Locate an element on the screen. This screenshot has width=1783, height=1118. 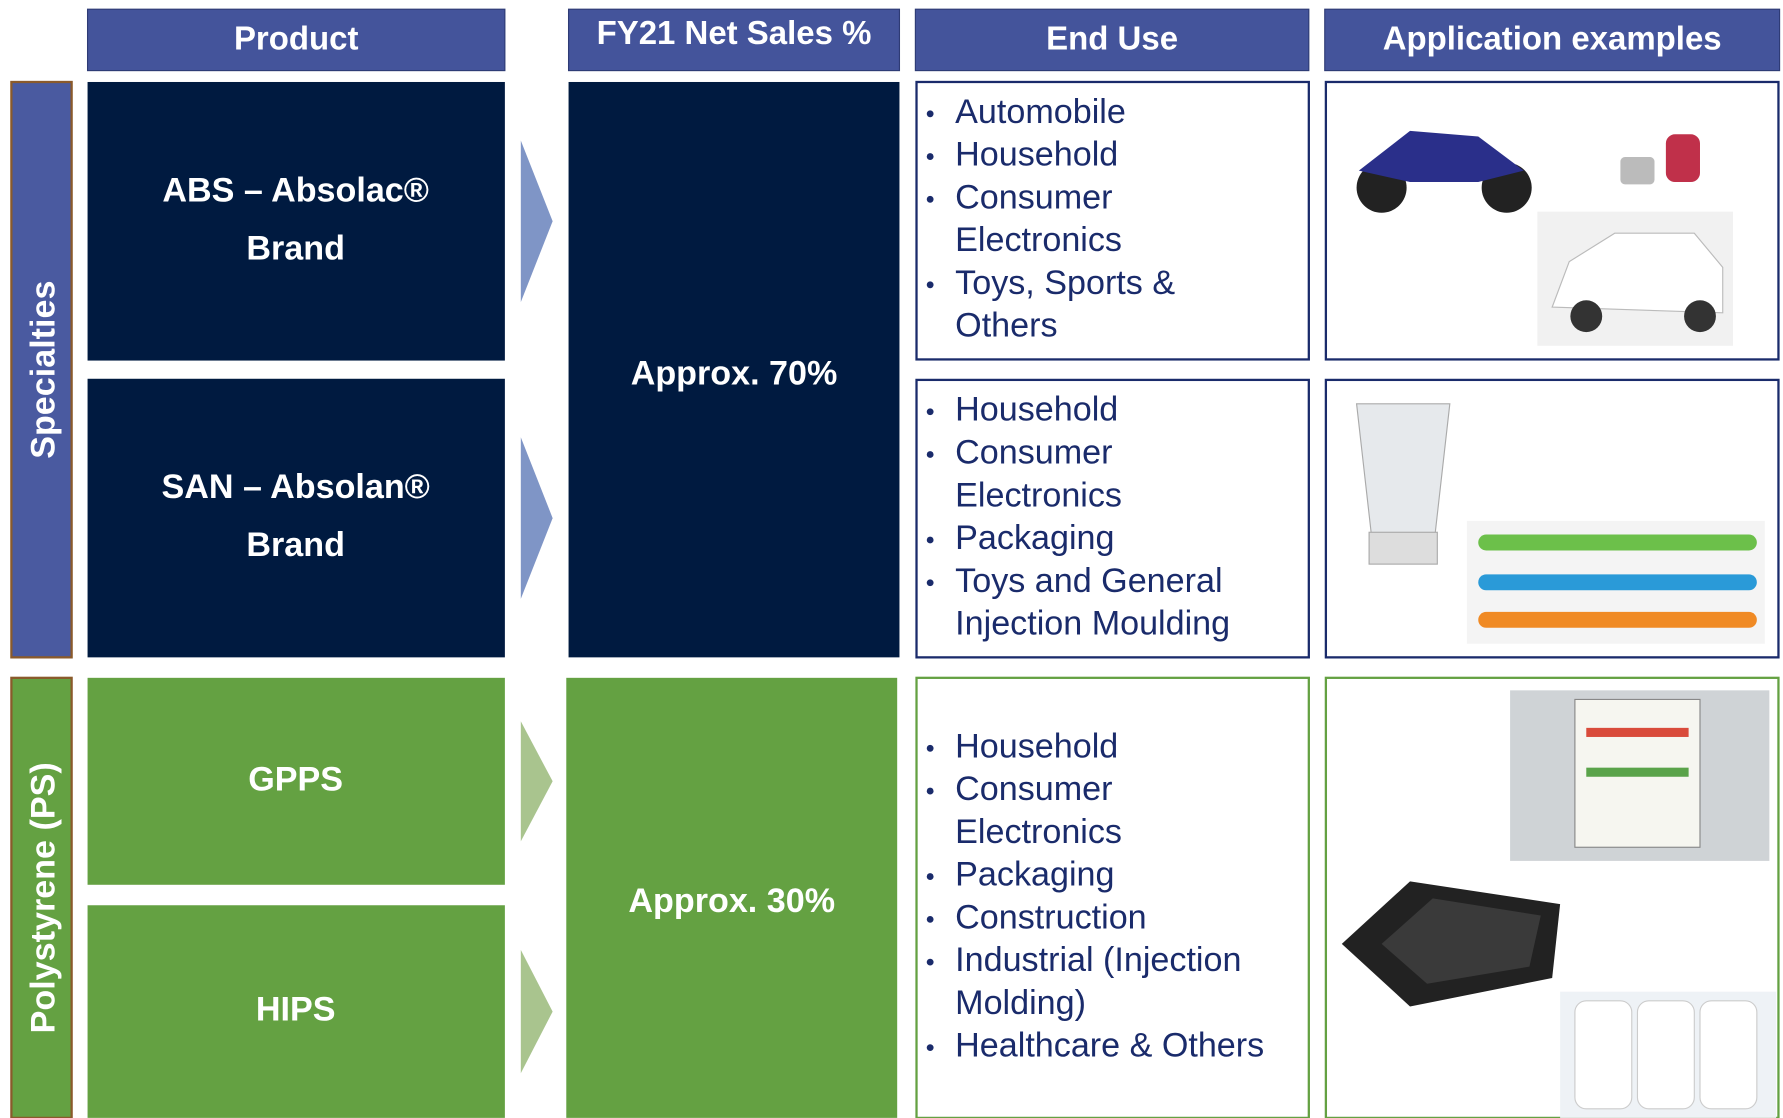
product-name: HIPS is located at coordinates (296, 1010).